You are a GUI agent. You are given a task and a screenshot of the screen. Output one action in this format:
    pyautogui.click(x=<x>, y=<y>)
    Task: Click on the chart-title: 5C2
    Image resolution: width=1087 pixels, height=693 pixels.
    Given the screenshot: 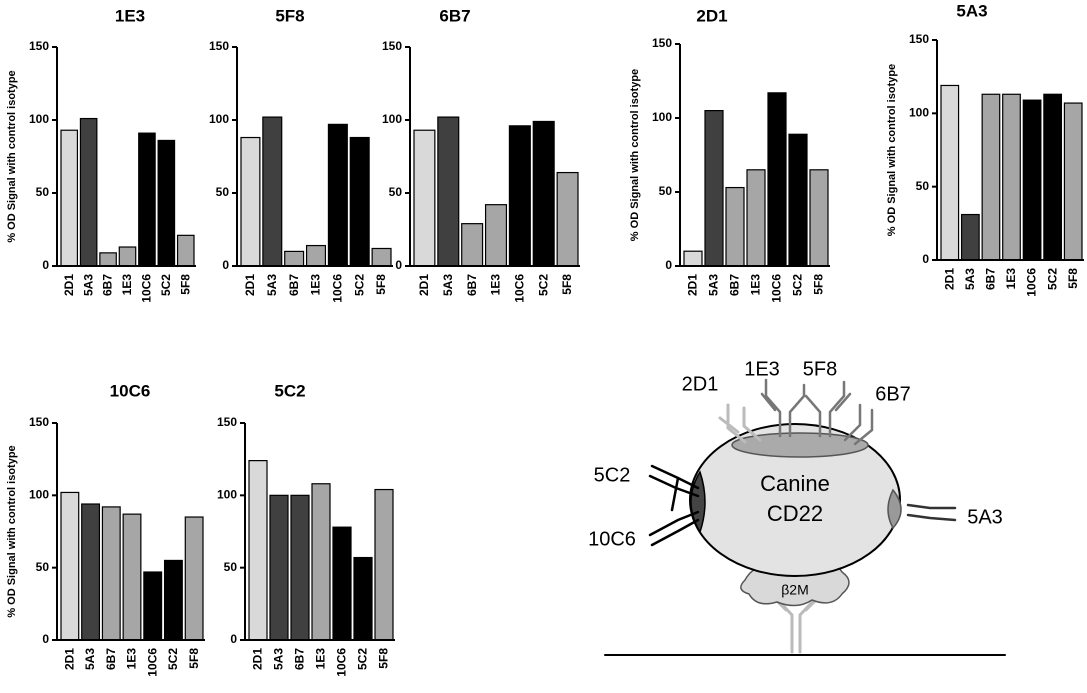 What is the action you would take?
    pyautogui.click(x=289, y=390)
    